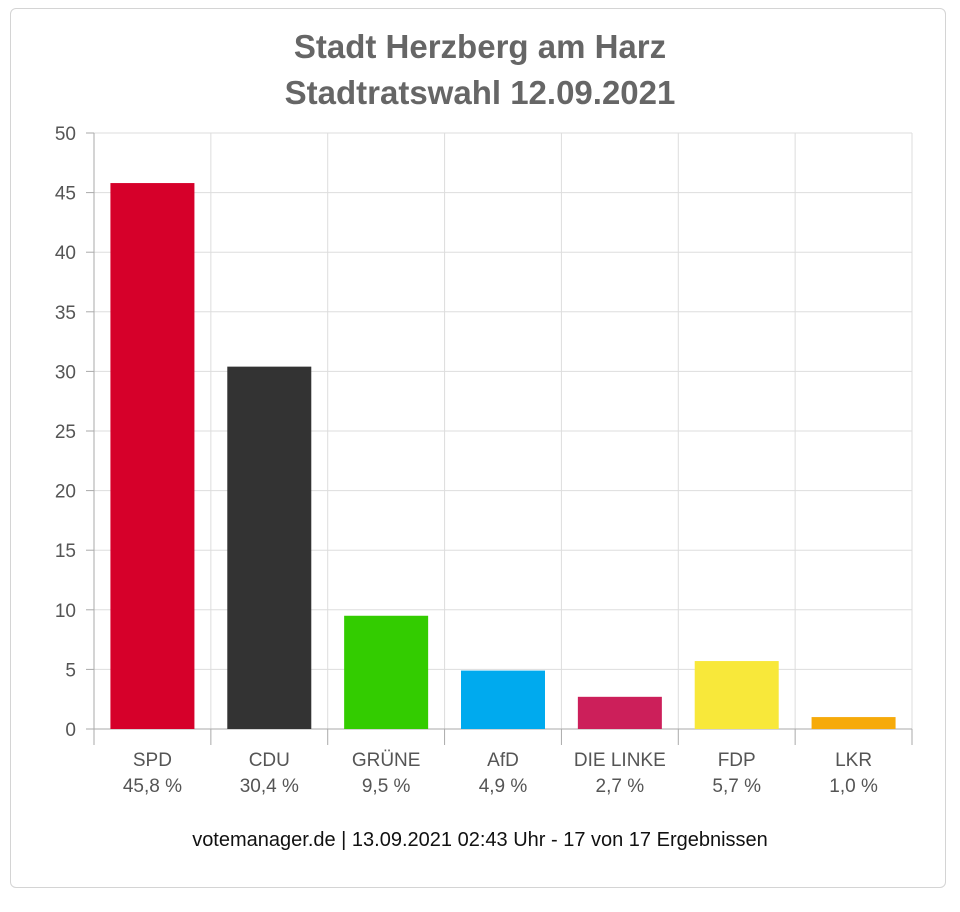  What do you see at coordinates (65, 372) in the screenshot?
I see `y-tick-label: 30` at bounding box center [65, 372].